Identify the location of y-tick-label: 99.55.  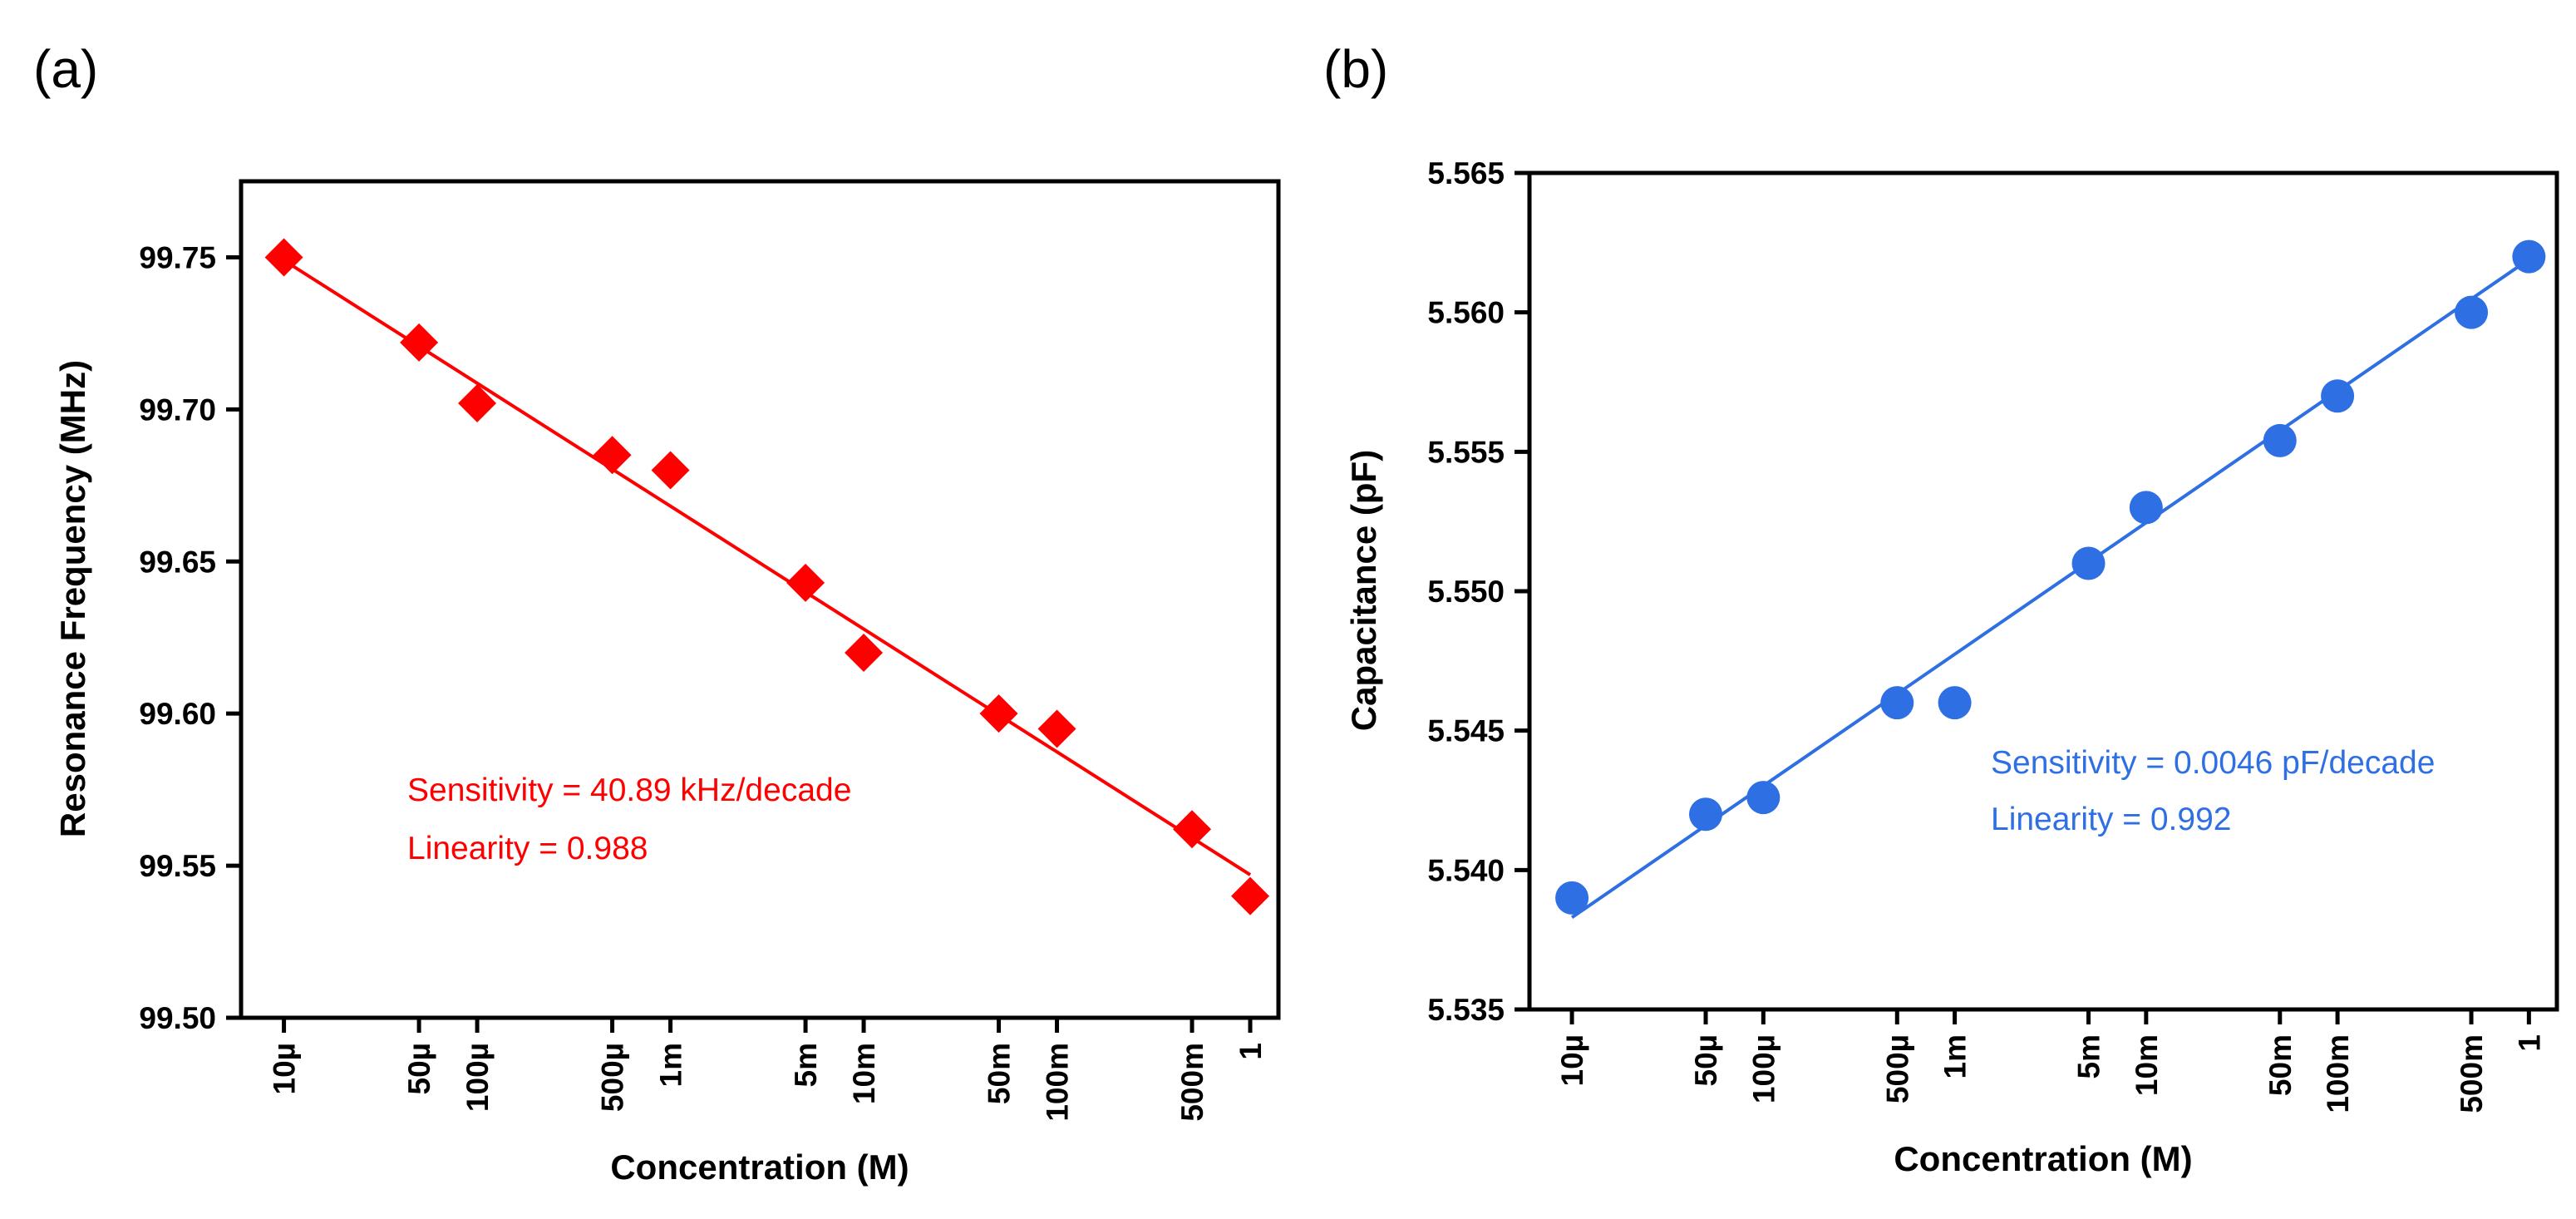
(177, 866).